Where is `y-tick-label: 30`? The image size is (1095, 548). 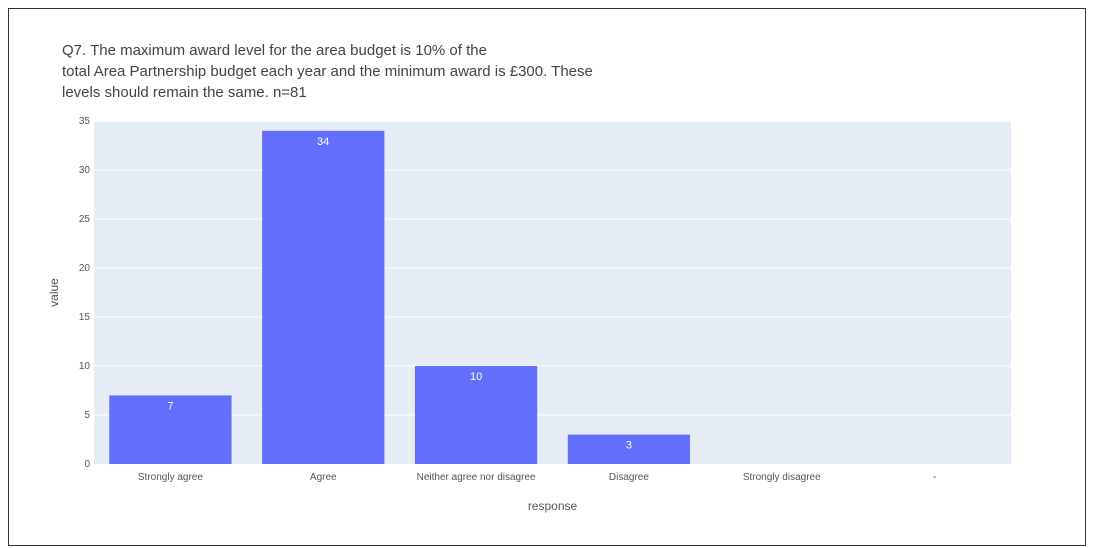 y-tick-label: 30 is located at coordinates (85, 170).